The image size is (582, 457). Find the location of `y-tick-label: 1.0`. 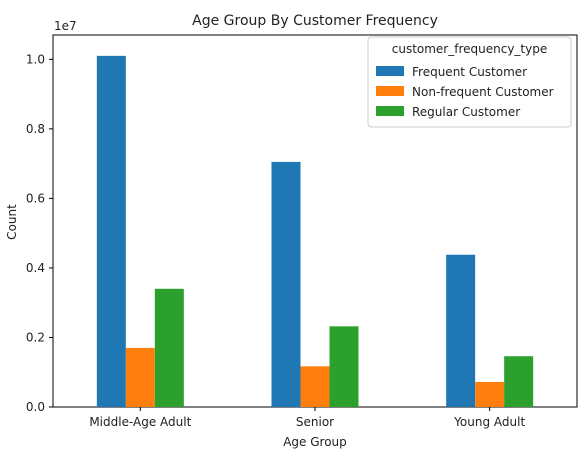

y-tick-label: 1.0 is located at coordinates (35, 59).